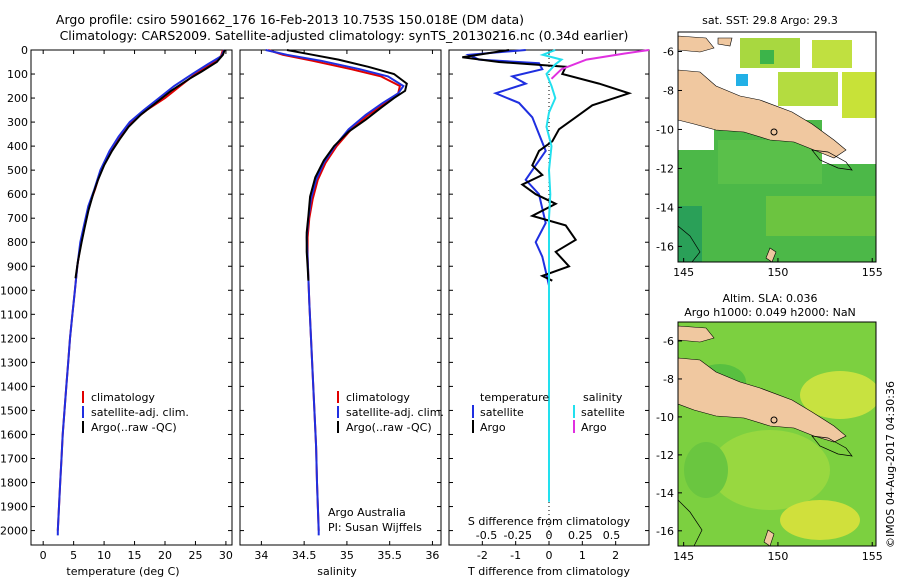  I want to click on series-argo, so click(347, 165).